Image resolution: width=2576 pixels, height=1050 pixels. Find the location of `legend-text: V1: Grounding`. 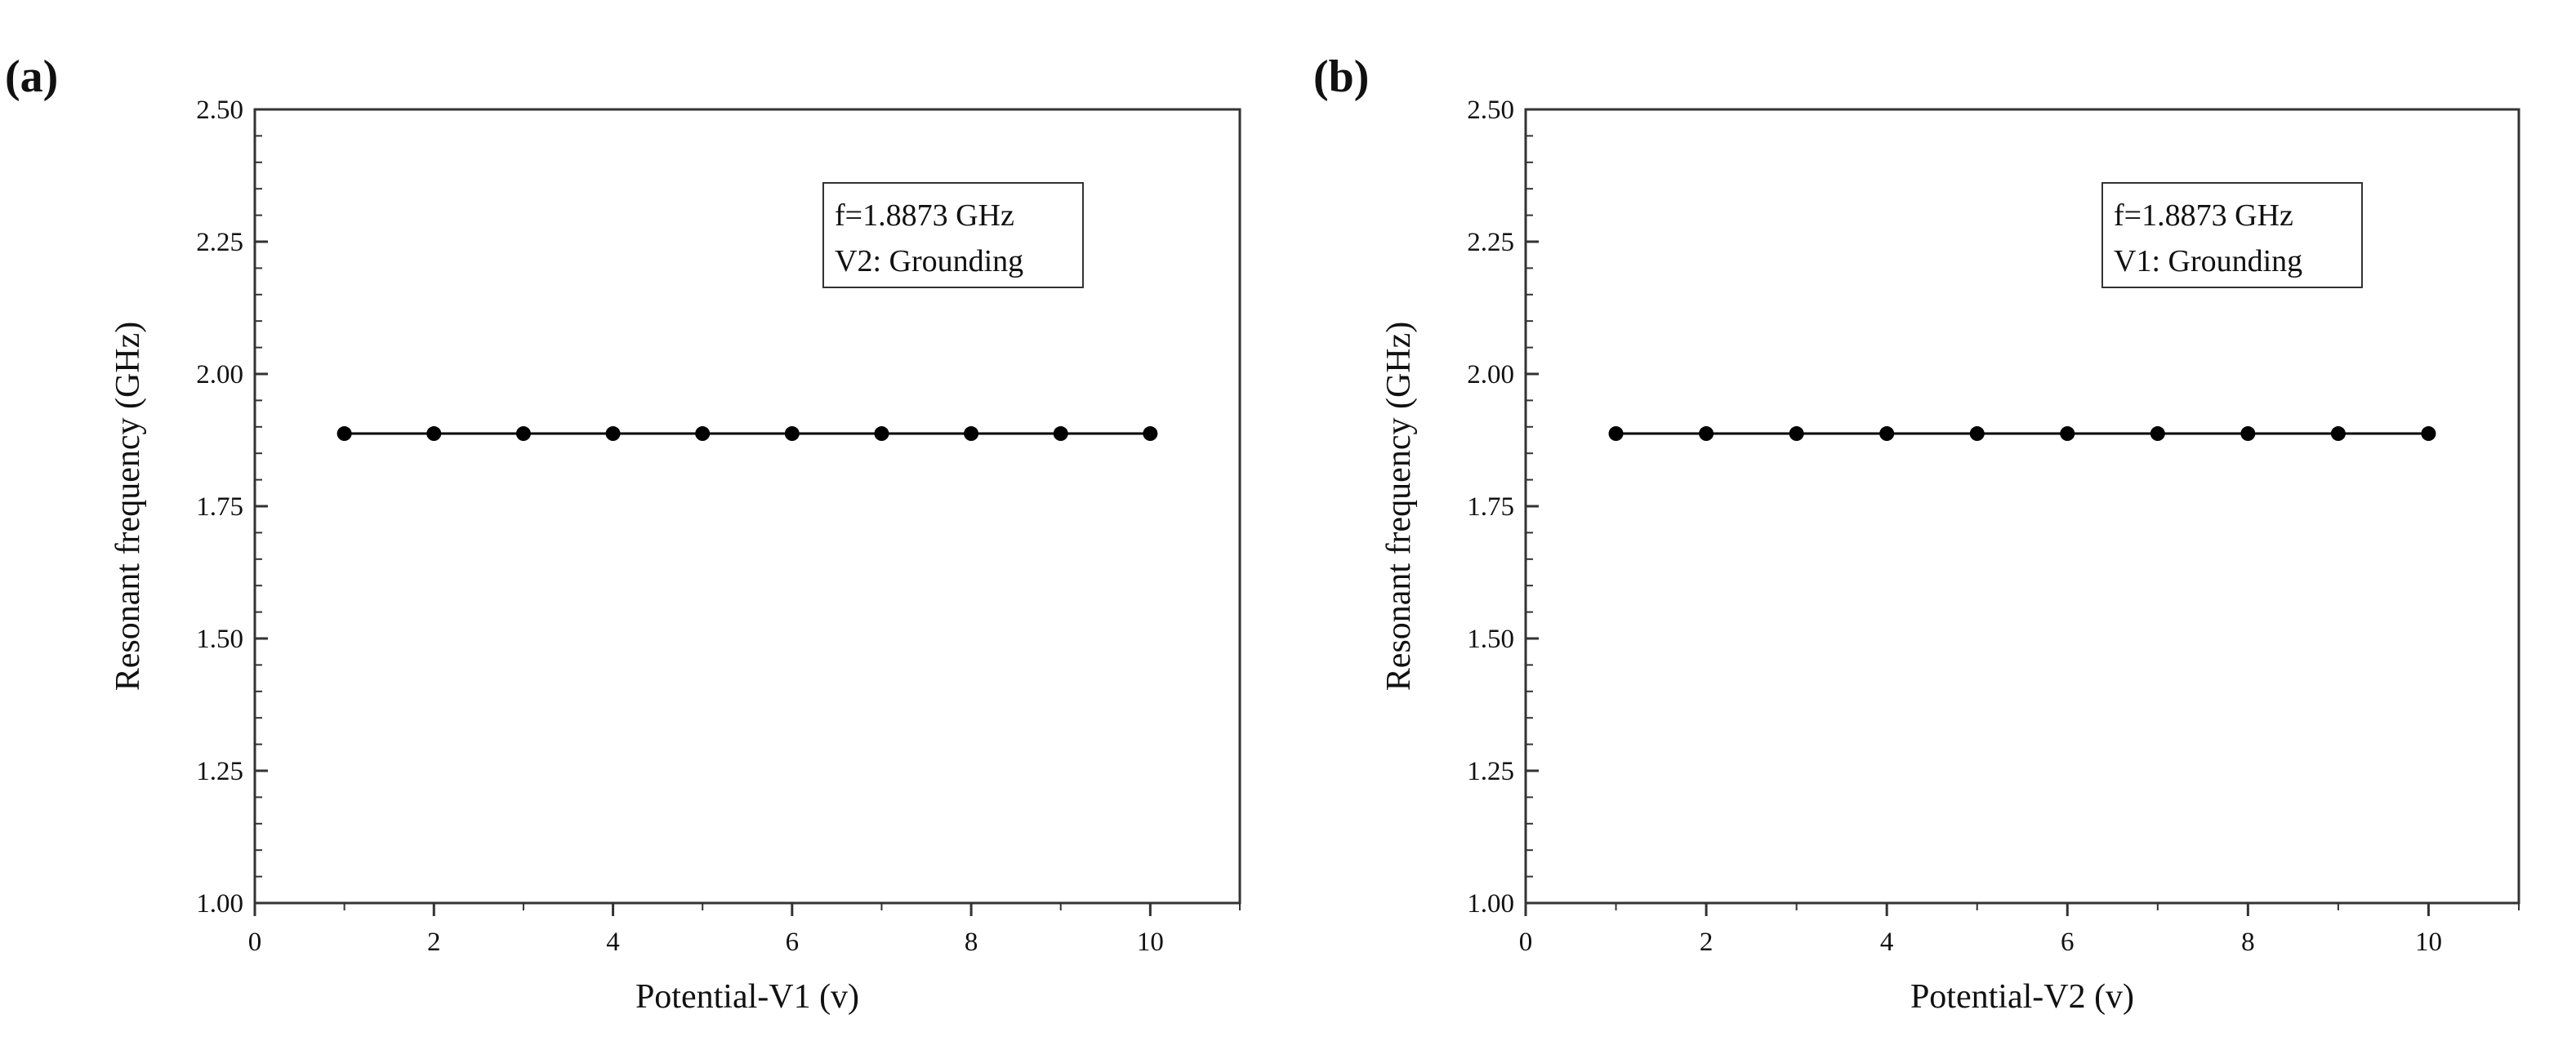

legend-text: V1: Grounding is located at coordinates (2208, 261).